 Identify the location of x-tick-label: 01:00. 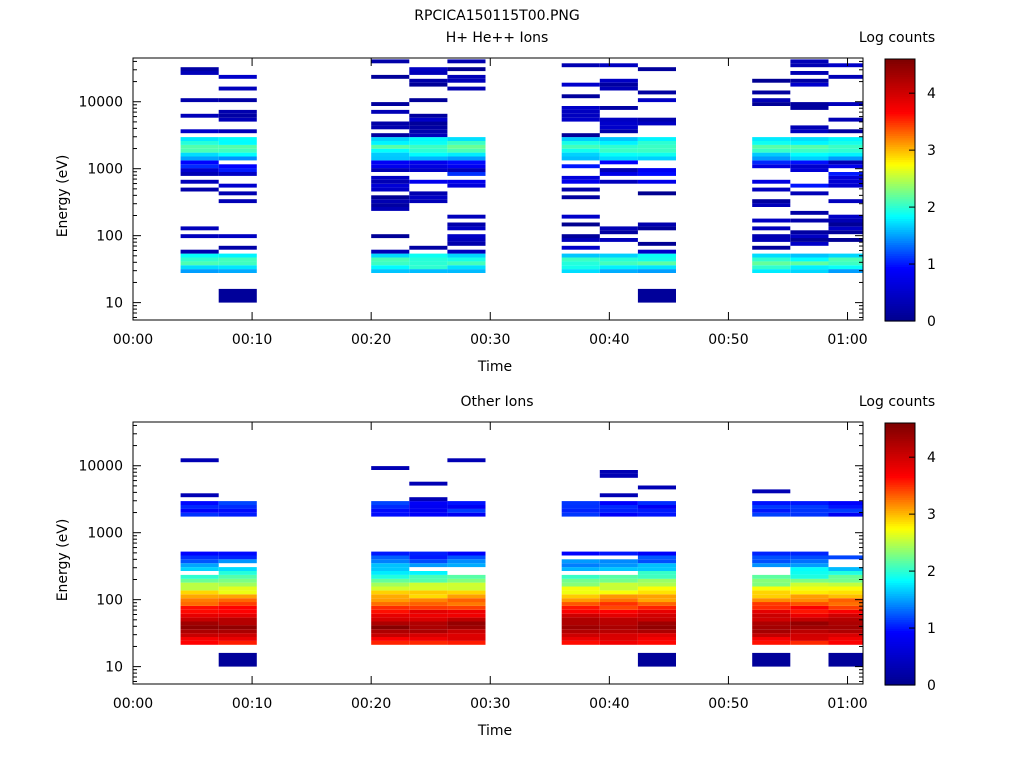
(847, 704).